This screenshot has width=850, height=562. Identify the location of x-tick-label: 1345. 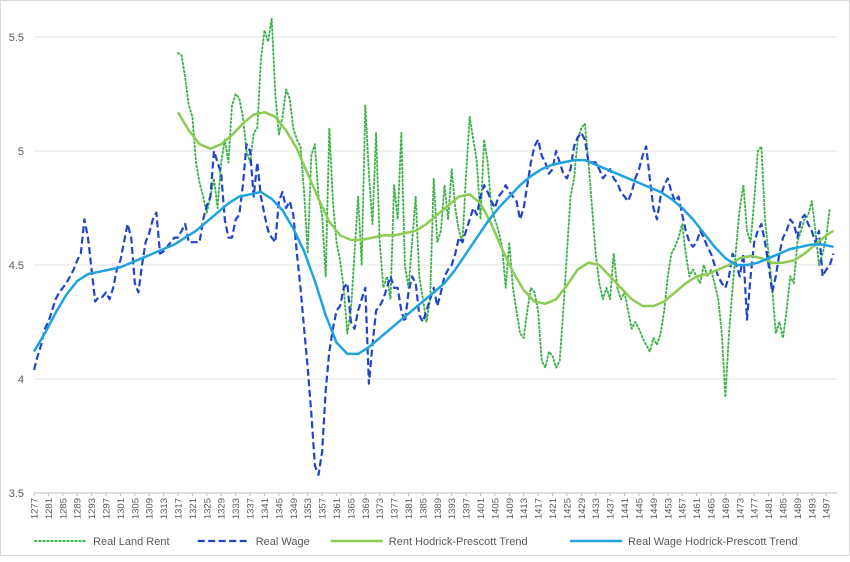
(279, 508).